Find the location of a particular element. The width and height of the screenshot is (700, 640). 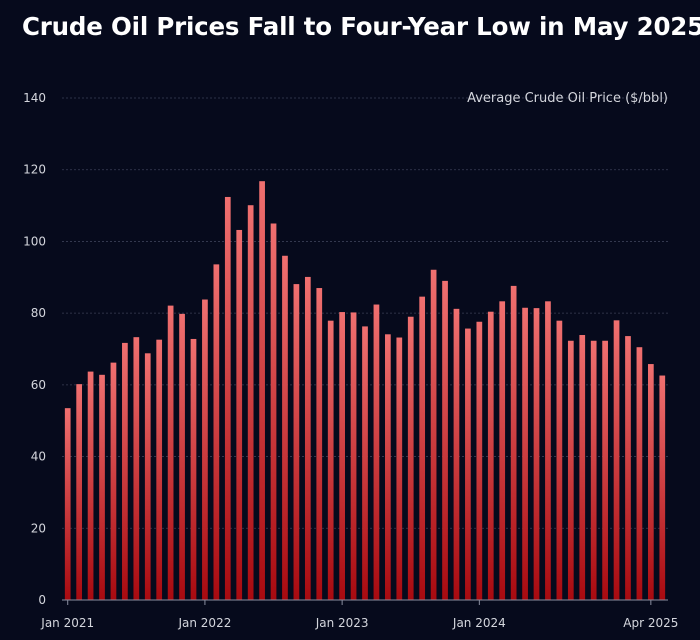

bar-jan-2025 is located at coordinates (616, 460).